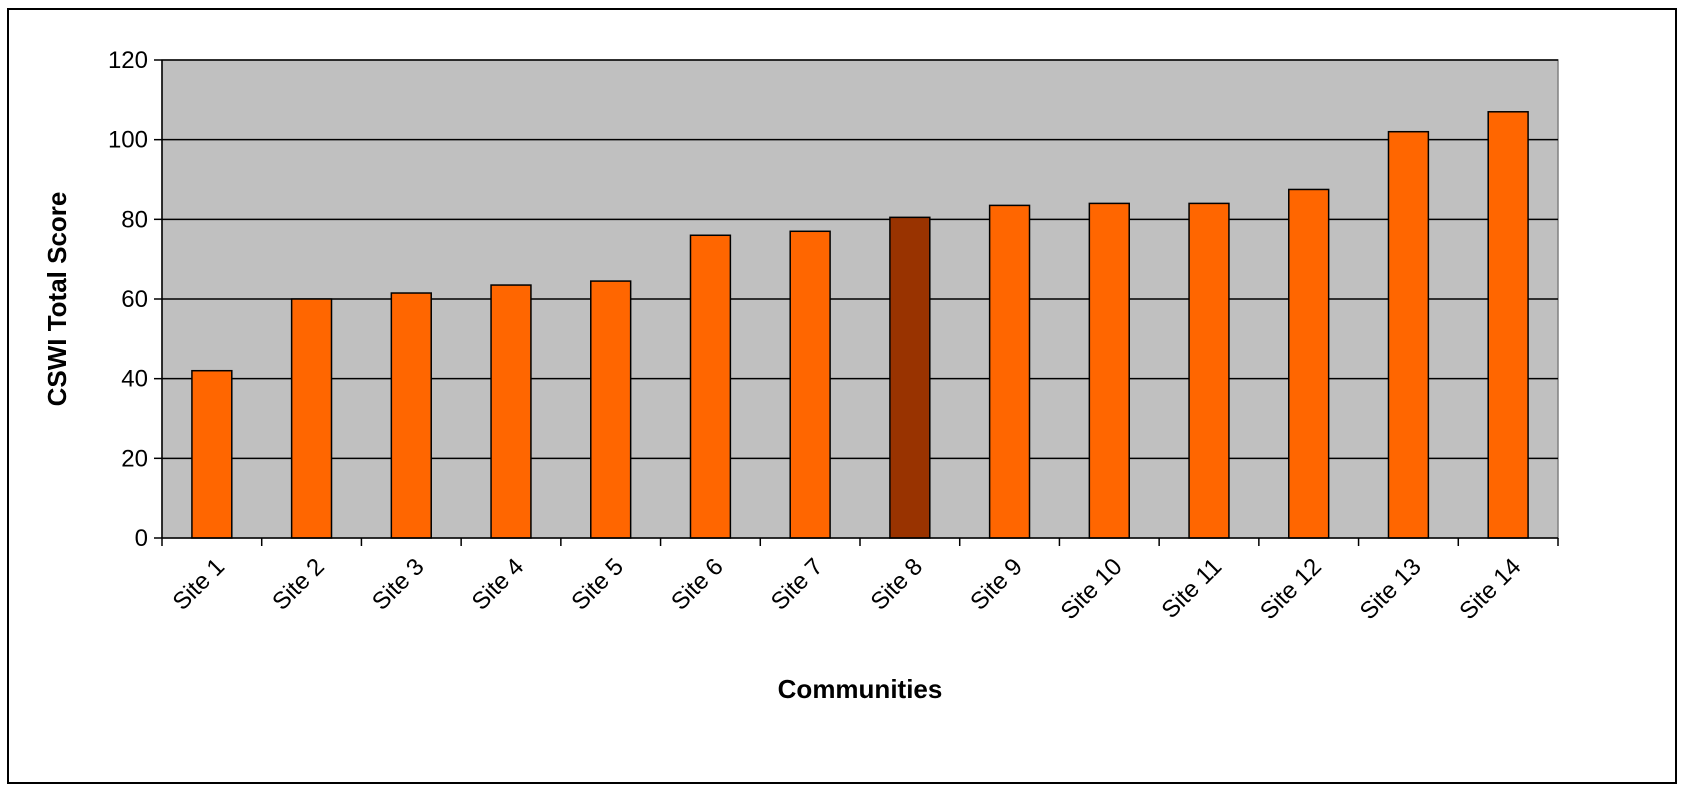 The image size is (1684, 793). Describe the element at coordinates (134, 299) in the screenshot. I see `y-tick-label: 60` at that location.